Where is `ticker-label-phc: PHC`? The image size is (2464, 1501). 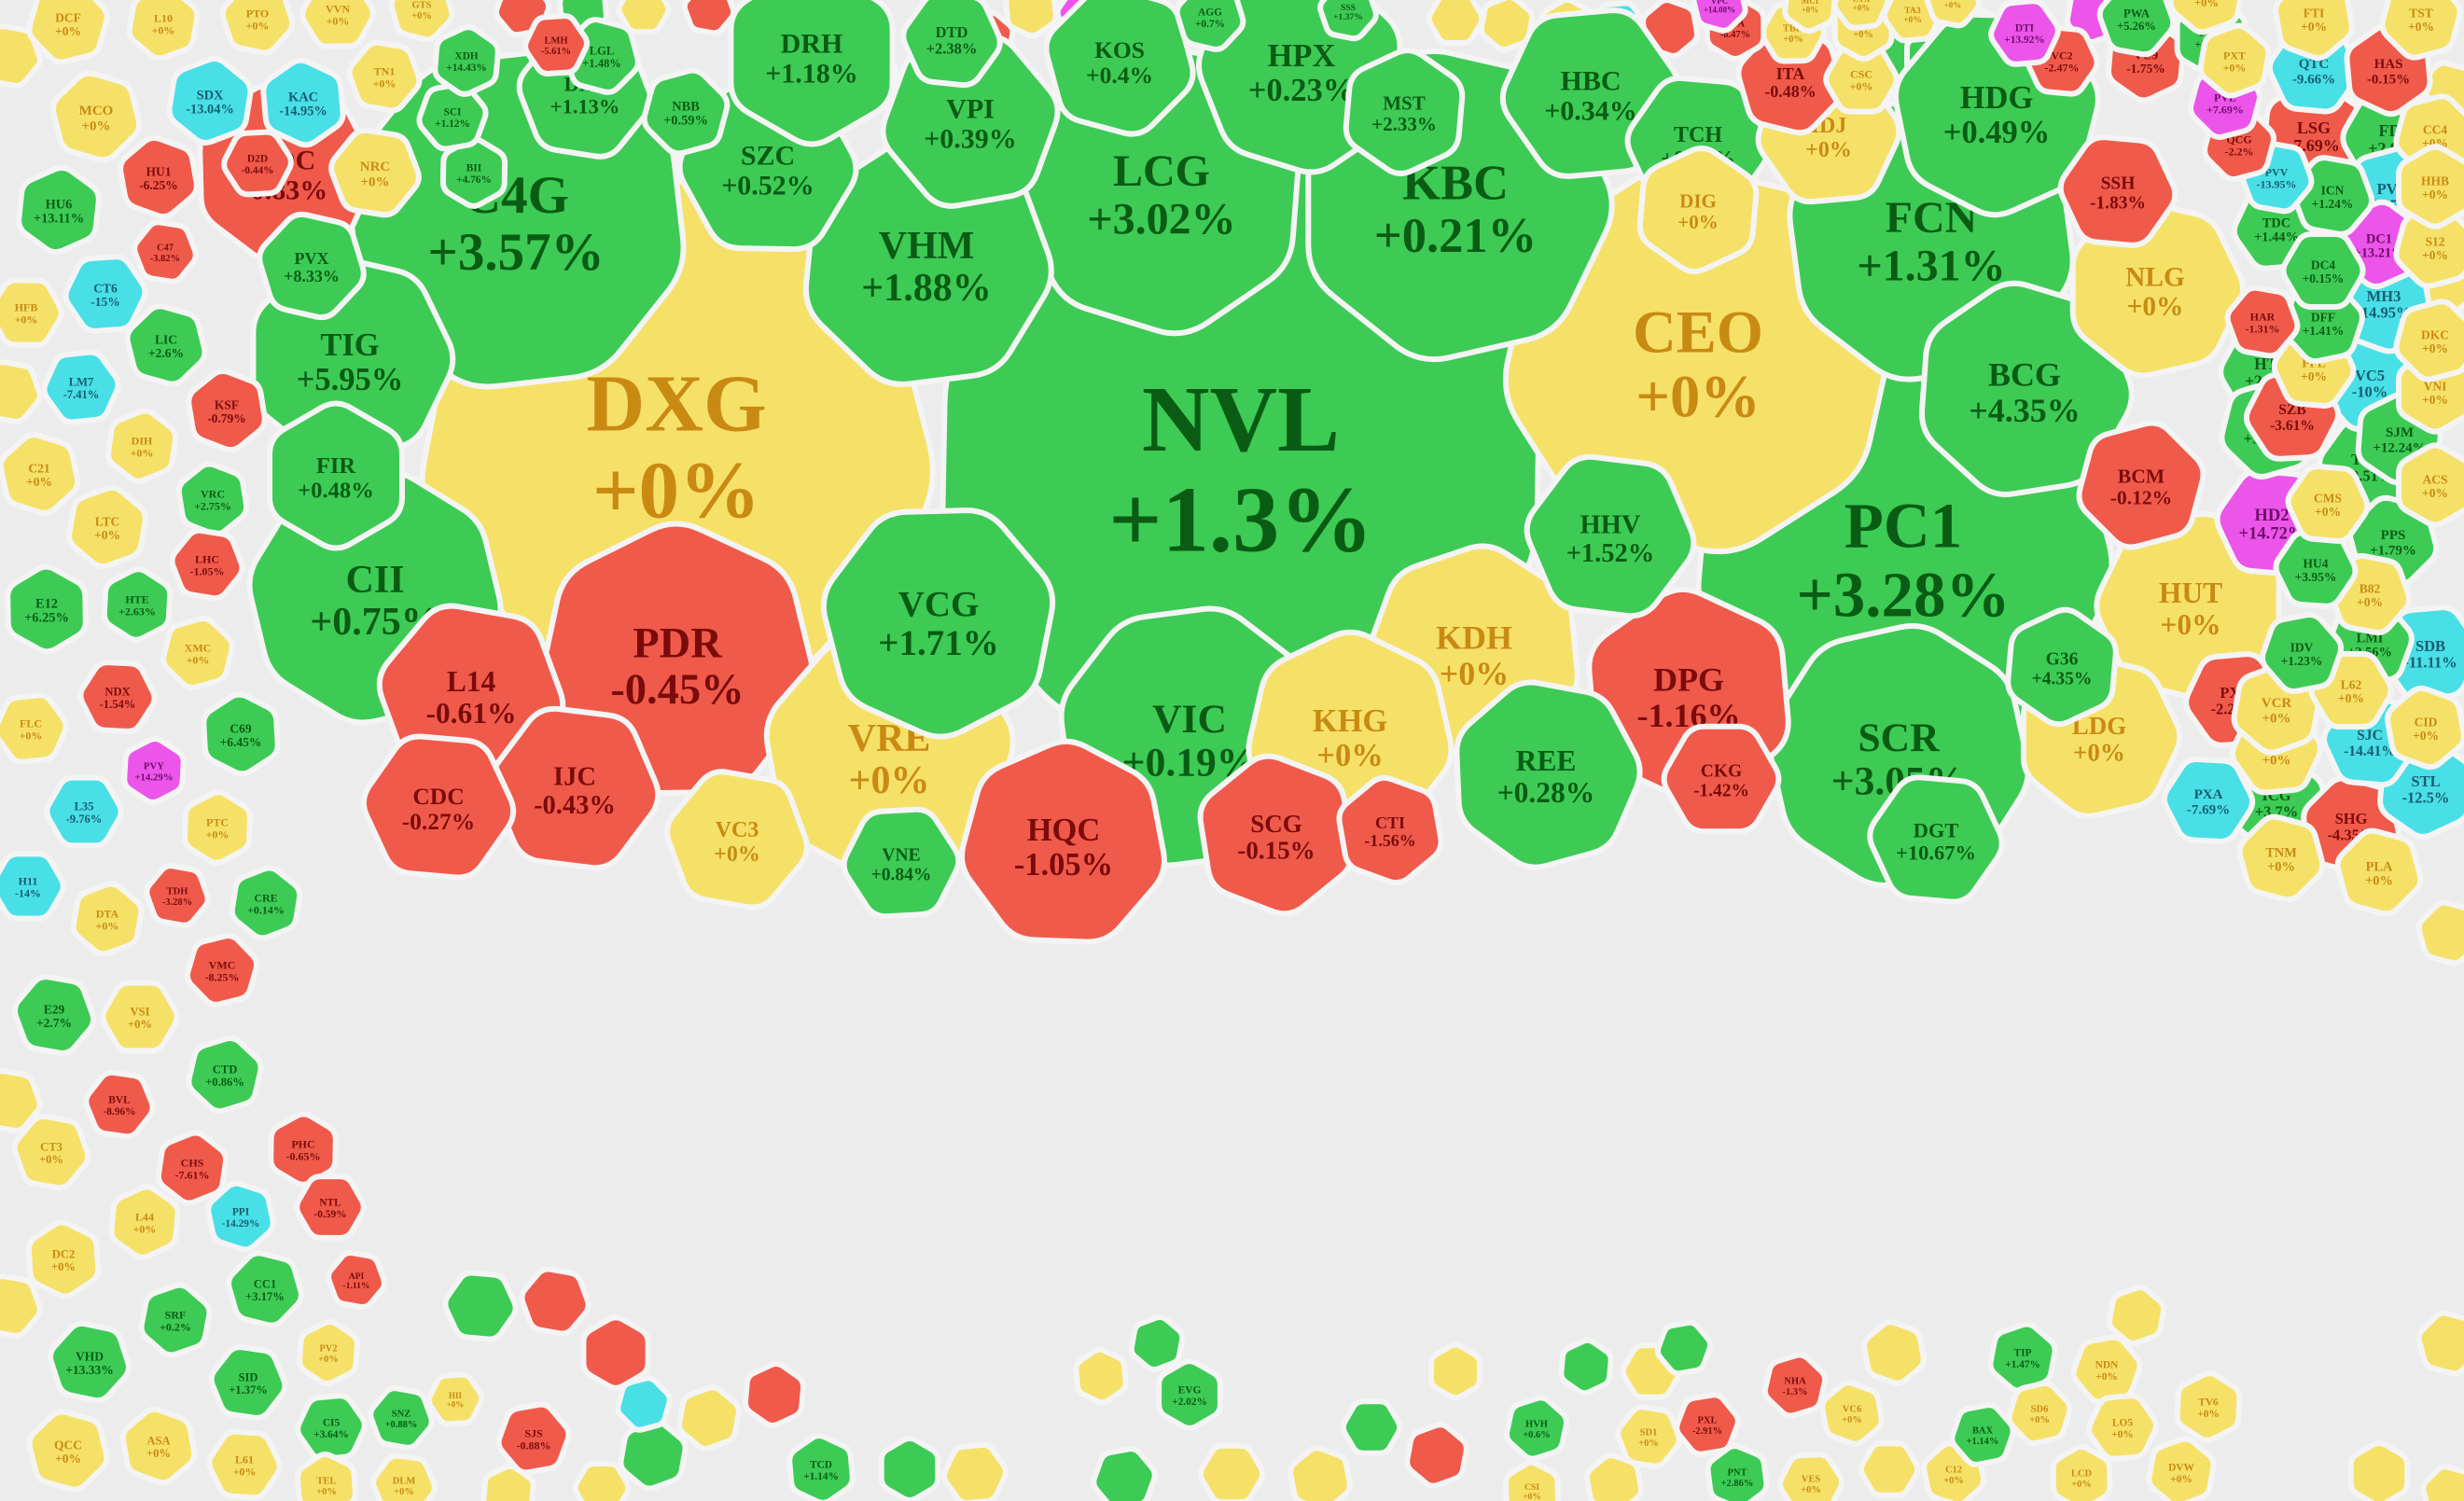
ticker-label-phc: PHC is located at coordinates (302, 1144).